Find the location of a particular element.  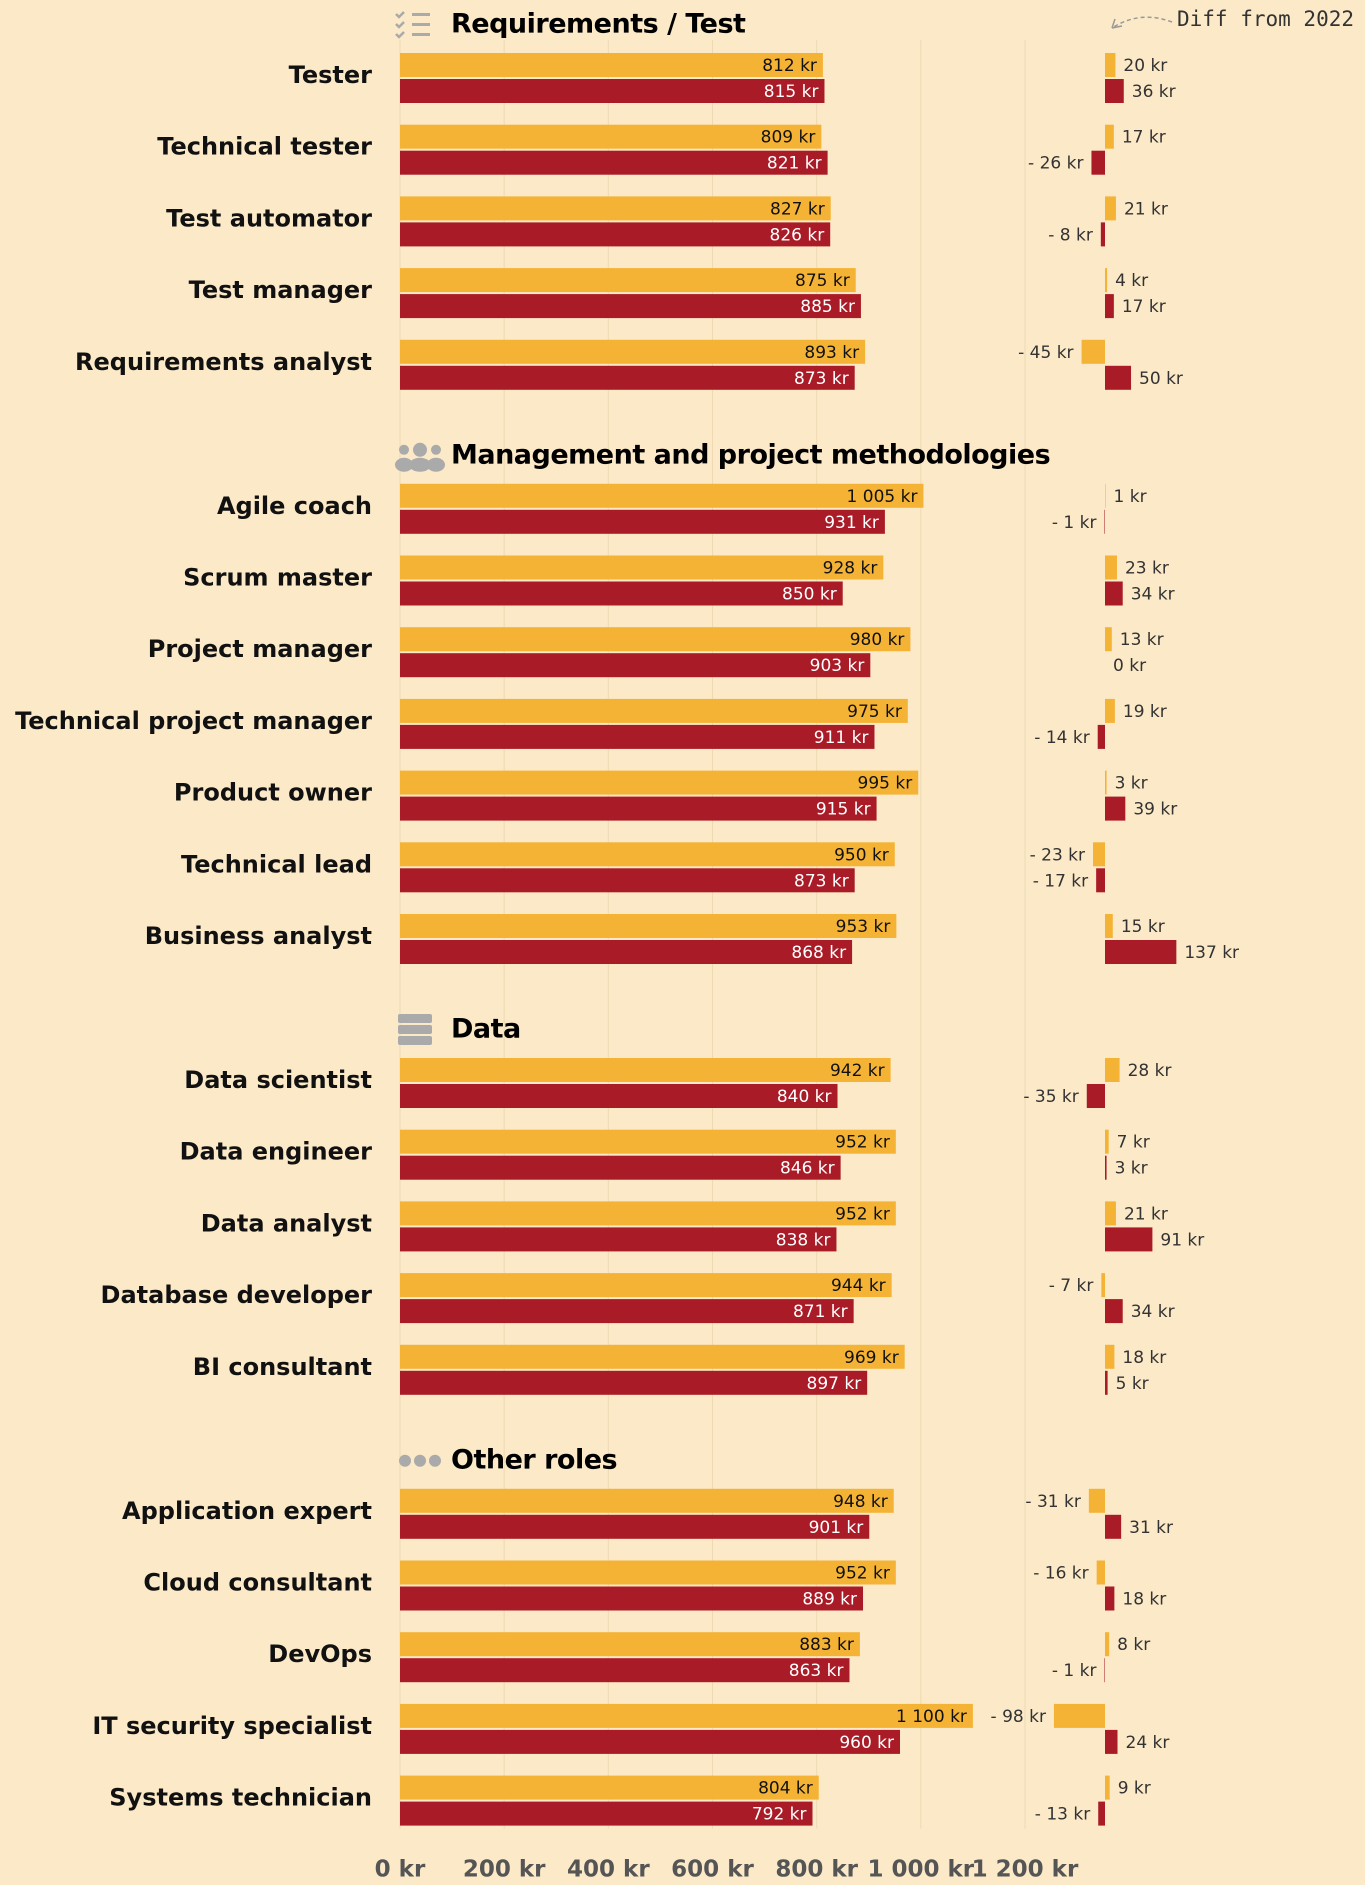

value-label: 883 kr is located at coordinates (826, 1645).